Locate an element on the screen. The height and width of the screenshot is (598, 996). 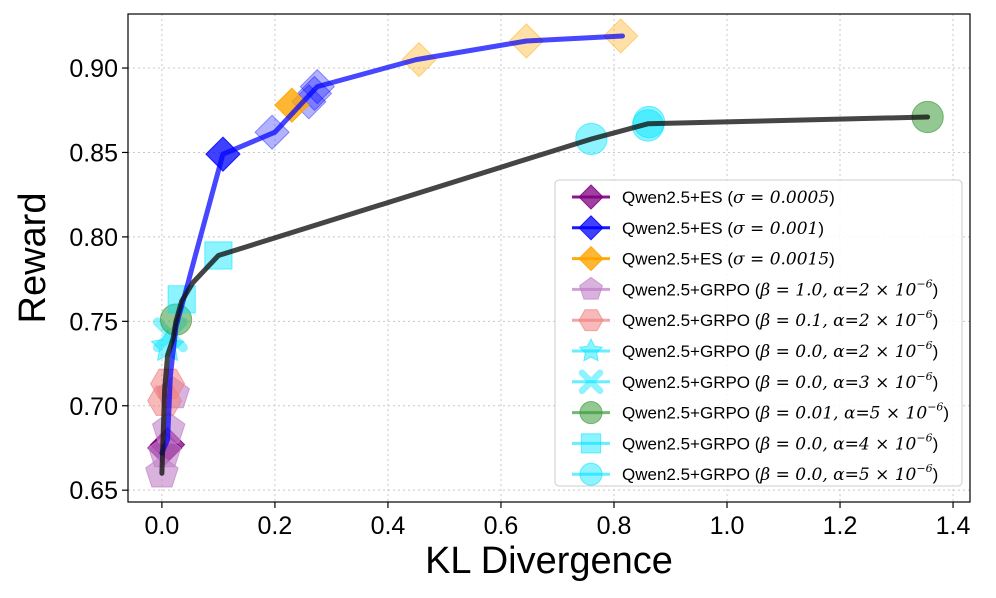
x-tick-label: 0.6 is located at coordinates (501, 526).